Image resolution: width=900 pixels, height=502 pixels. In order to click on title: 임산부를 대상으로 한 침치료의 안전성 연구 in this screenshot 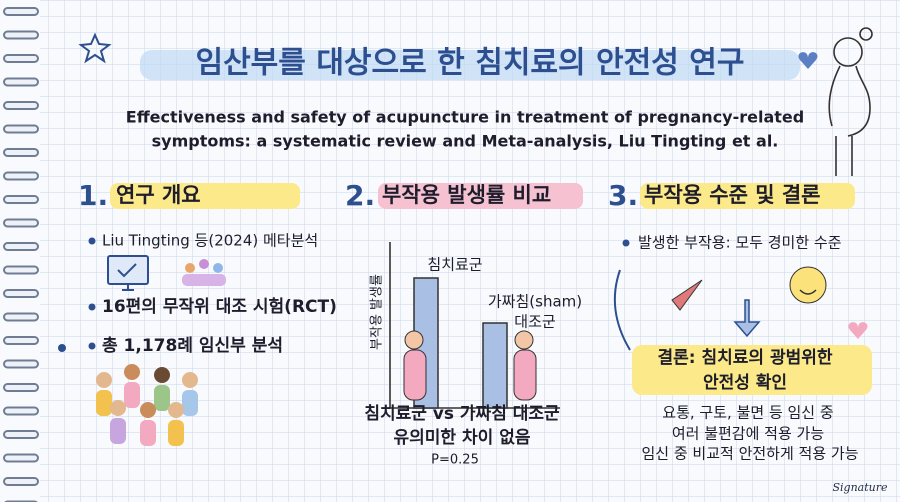, I will do `click(469, 63)`.